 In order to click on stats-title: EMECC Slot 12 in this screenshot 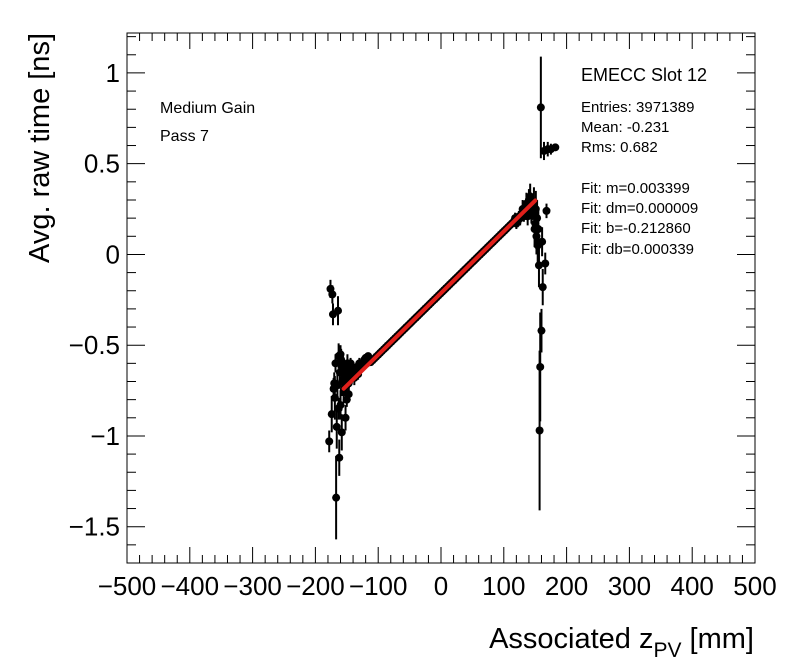, I will do `click(644, 75)`.